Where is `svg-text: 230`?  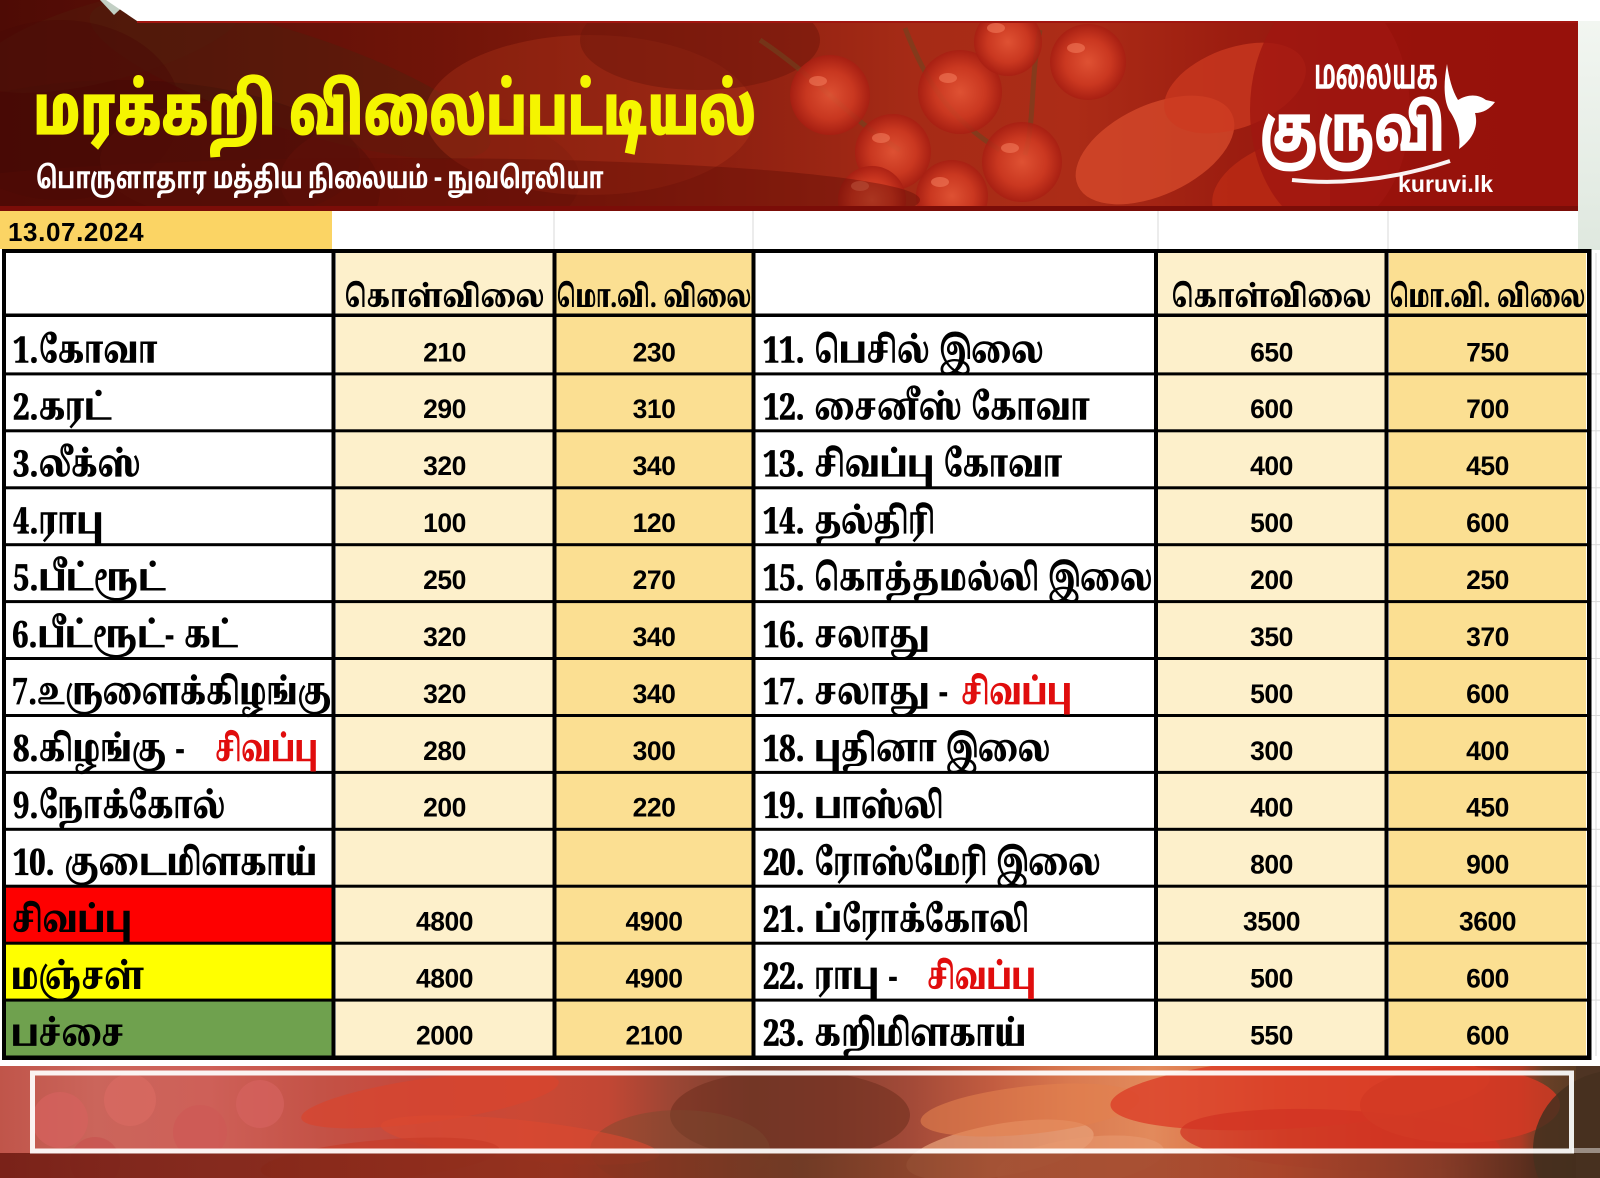 svg-text: 230 is located at coordinates (654, 352).